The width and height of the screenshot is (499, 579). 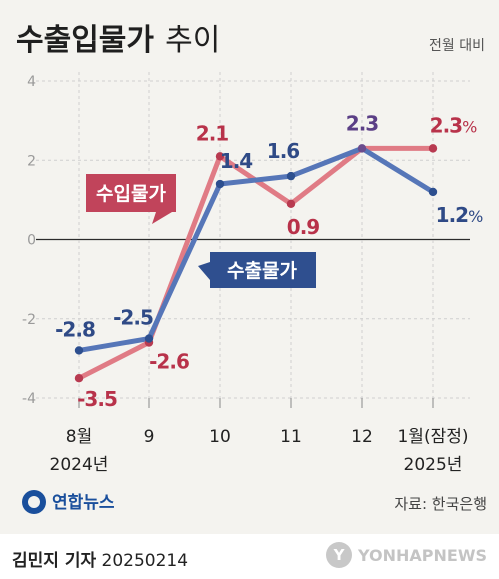 I want to click on x-tick-label-5: 1월(잠정), so click(x=432, y=437).